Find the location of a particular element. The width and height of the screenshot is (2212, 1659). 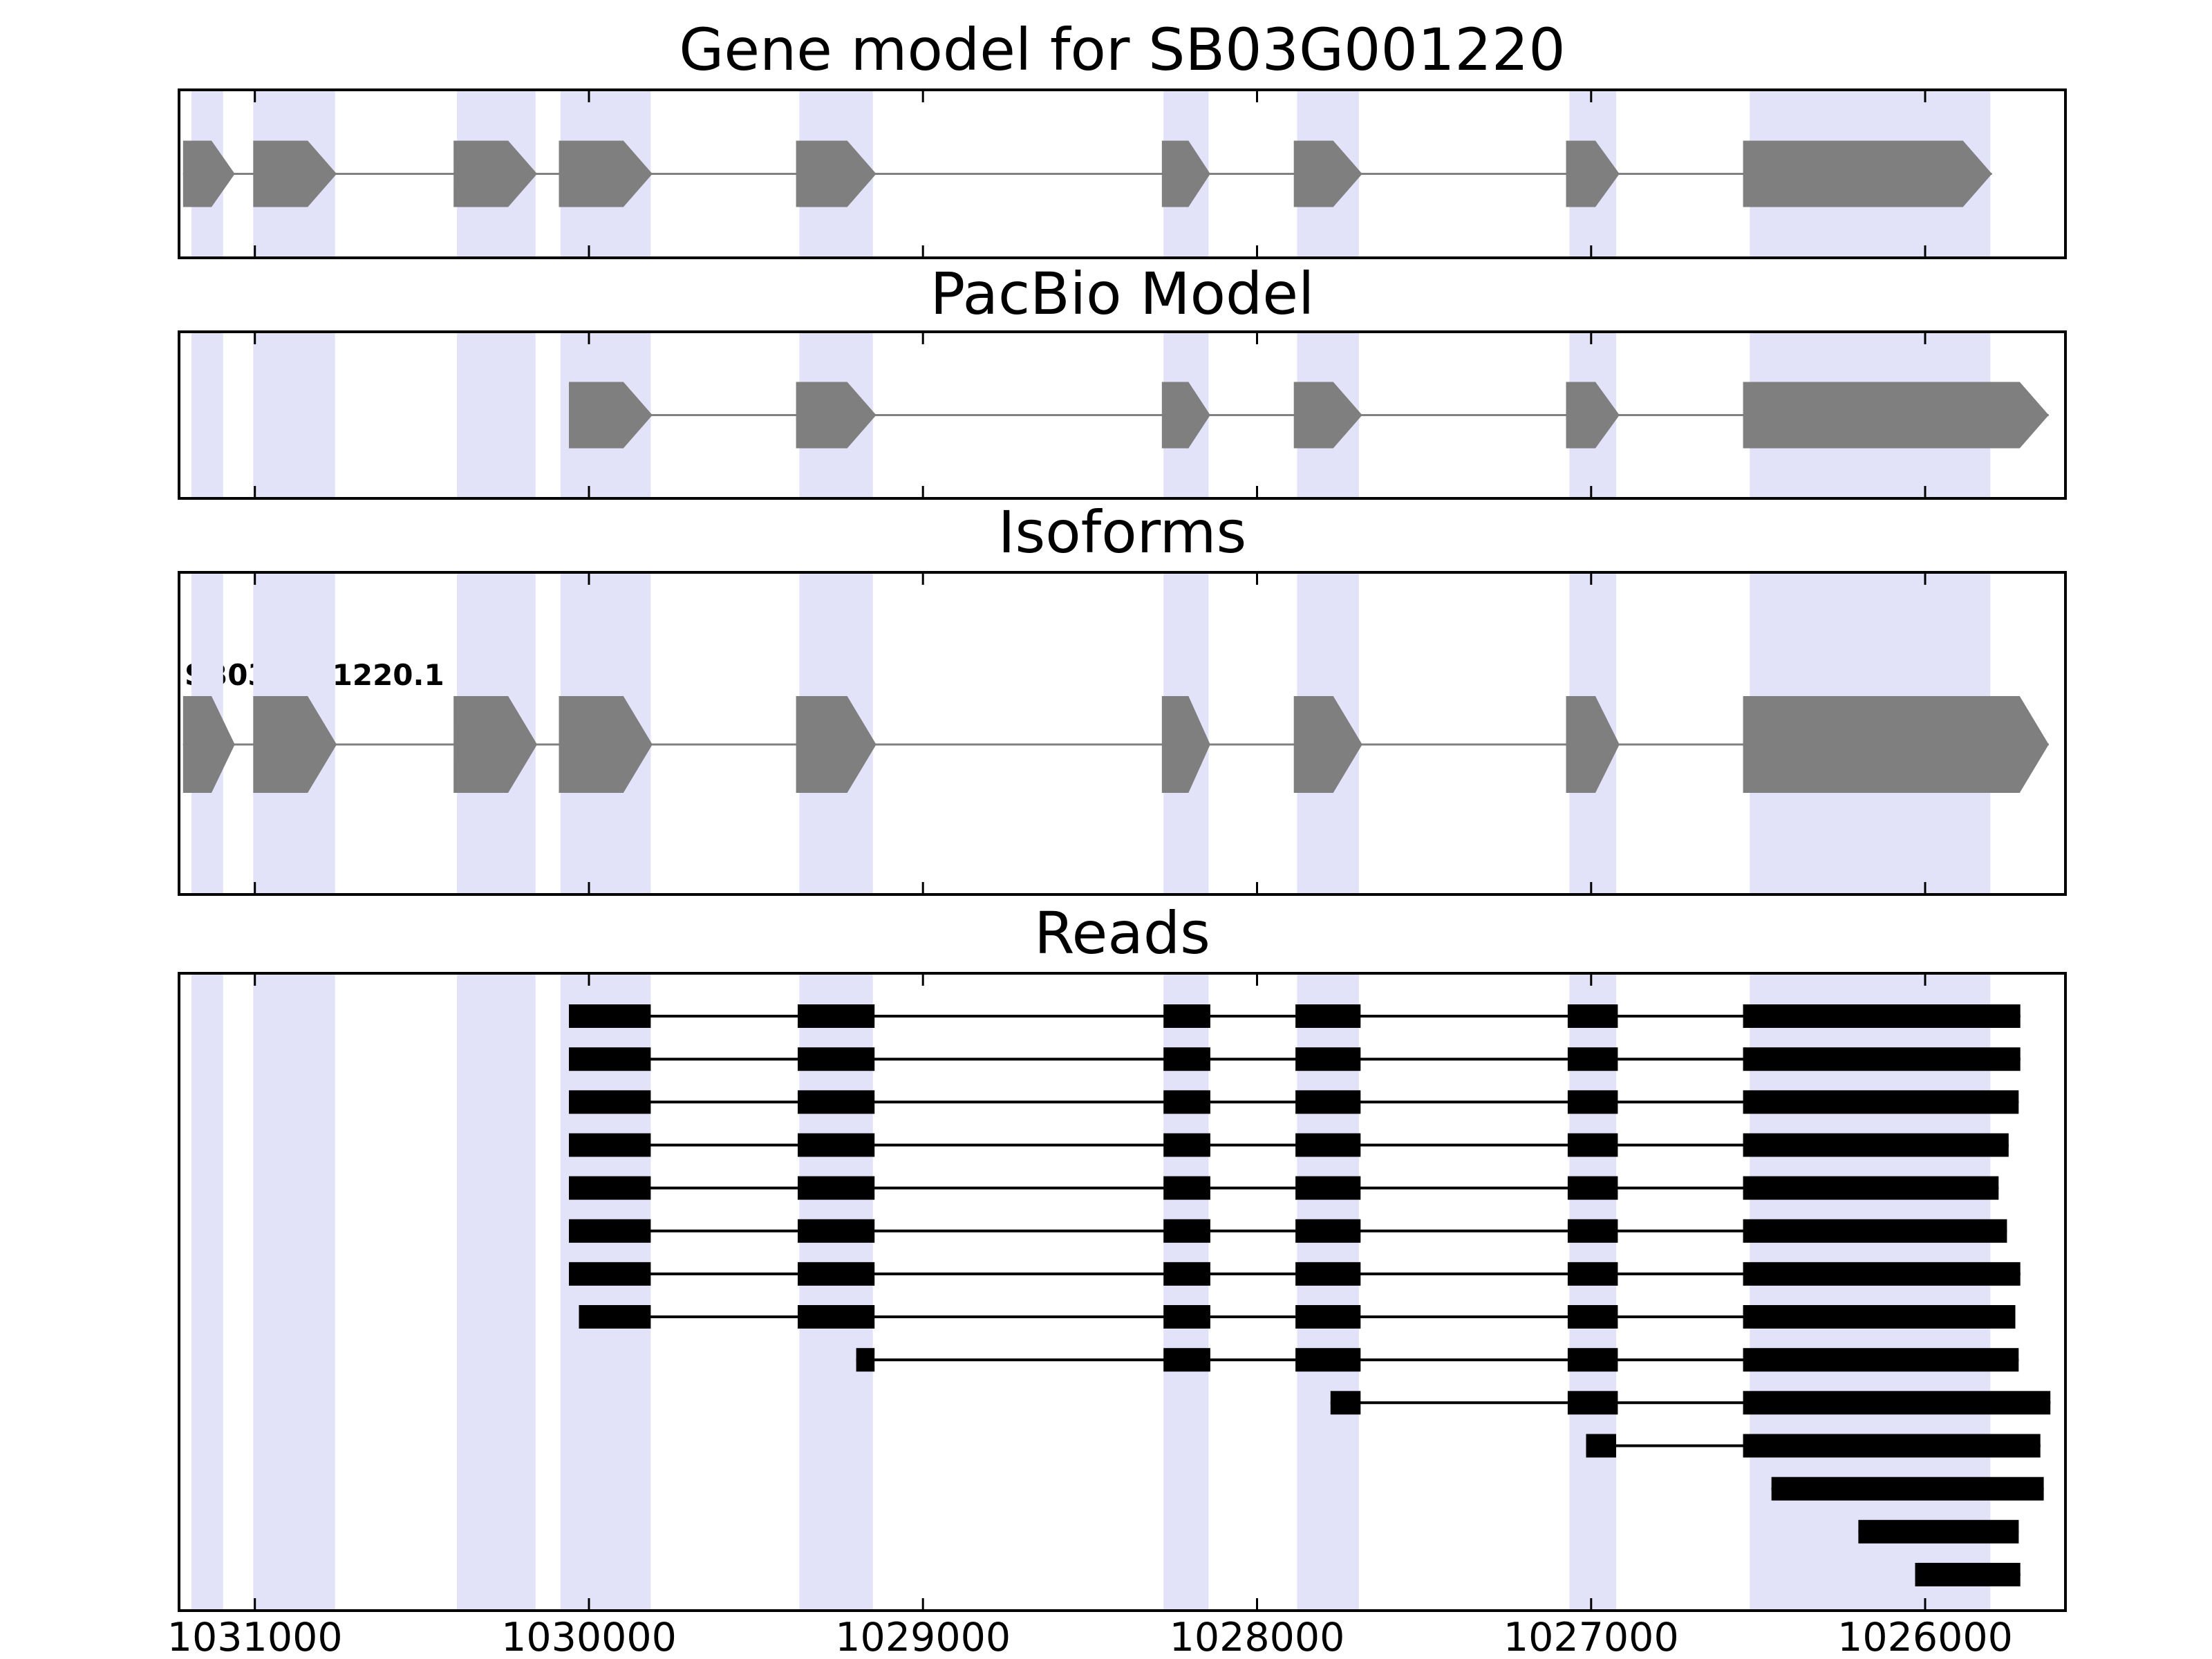

x-tick-label: 1028000 is located at coordinates (1257, 1637).